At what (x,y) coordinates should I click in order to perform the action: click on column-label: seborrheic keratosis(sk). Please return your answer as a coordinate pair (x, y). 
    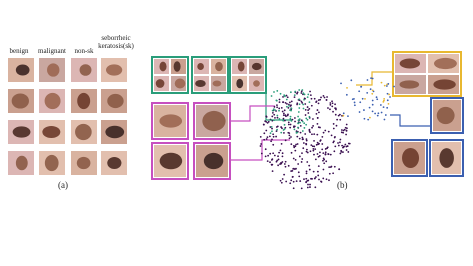
    Looking at the image, I should click on (116, 42).